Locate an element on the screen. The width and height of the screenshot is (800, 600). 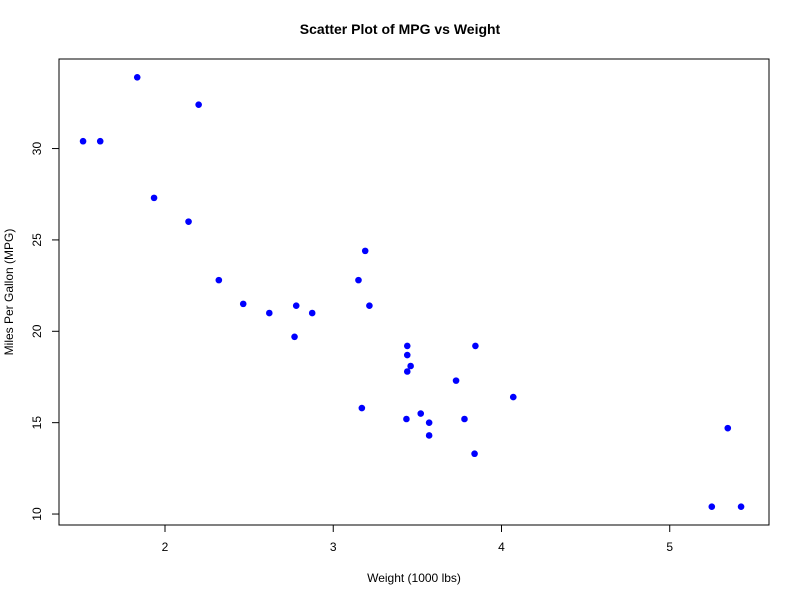
x-axis-title: Weight (1000 lbs) is located at coordinates (414, 578).